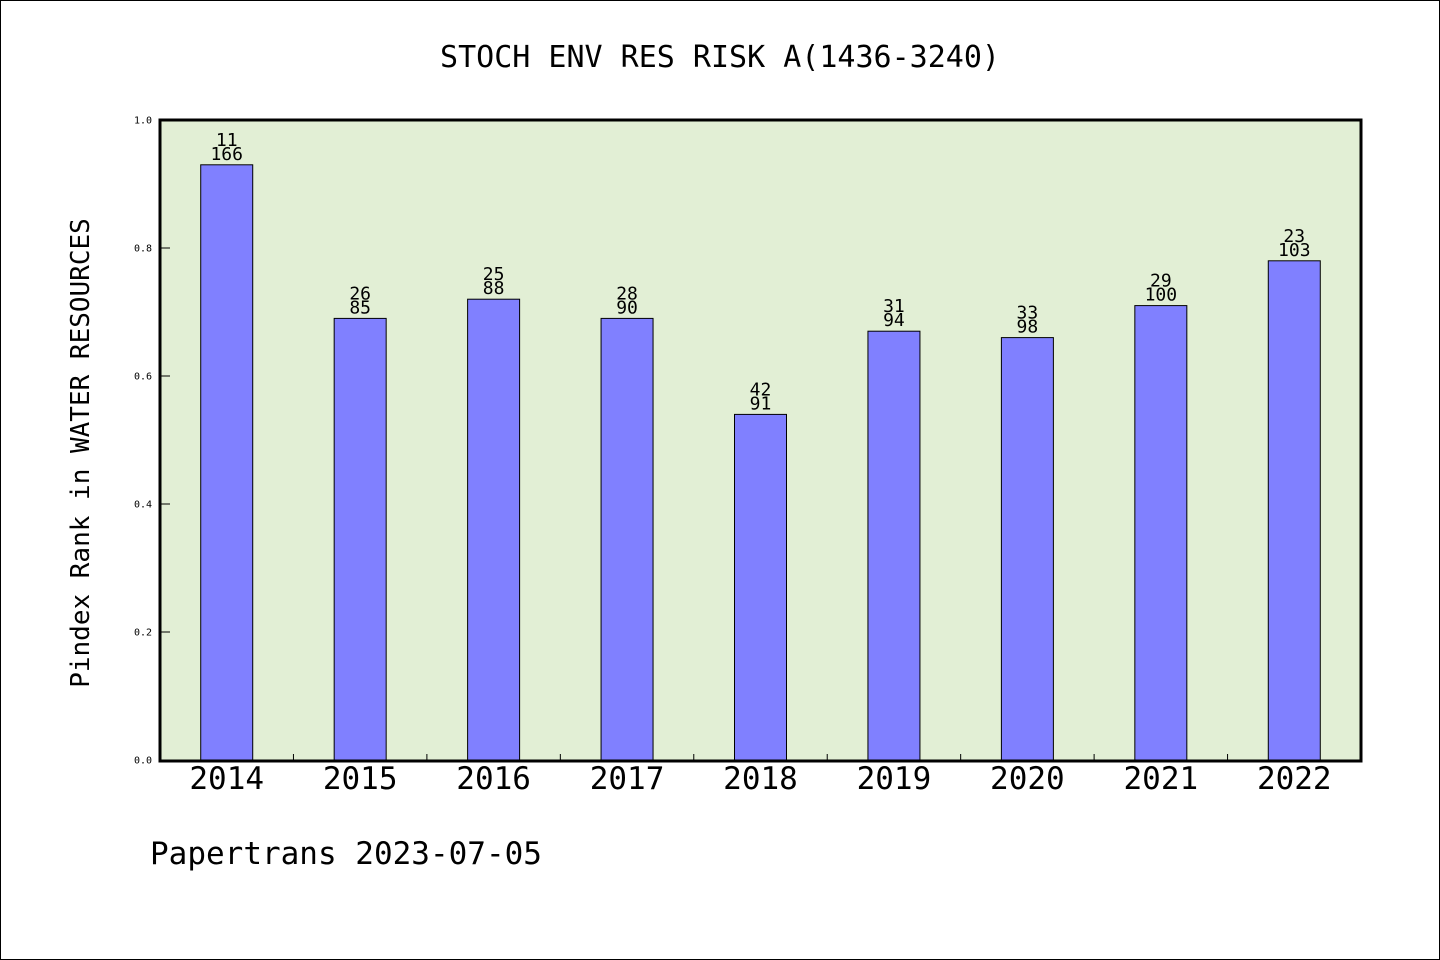 Image resolution: width=1440 pixels, height=960 pixels. What do you see at coordinates (494, 274) in the screenshot?
I see `bar-label-top: 25` at bounding box center [494, 274].